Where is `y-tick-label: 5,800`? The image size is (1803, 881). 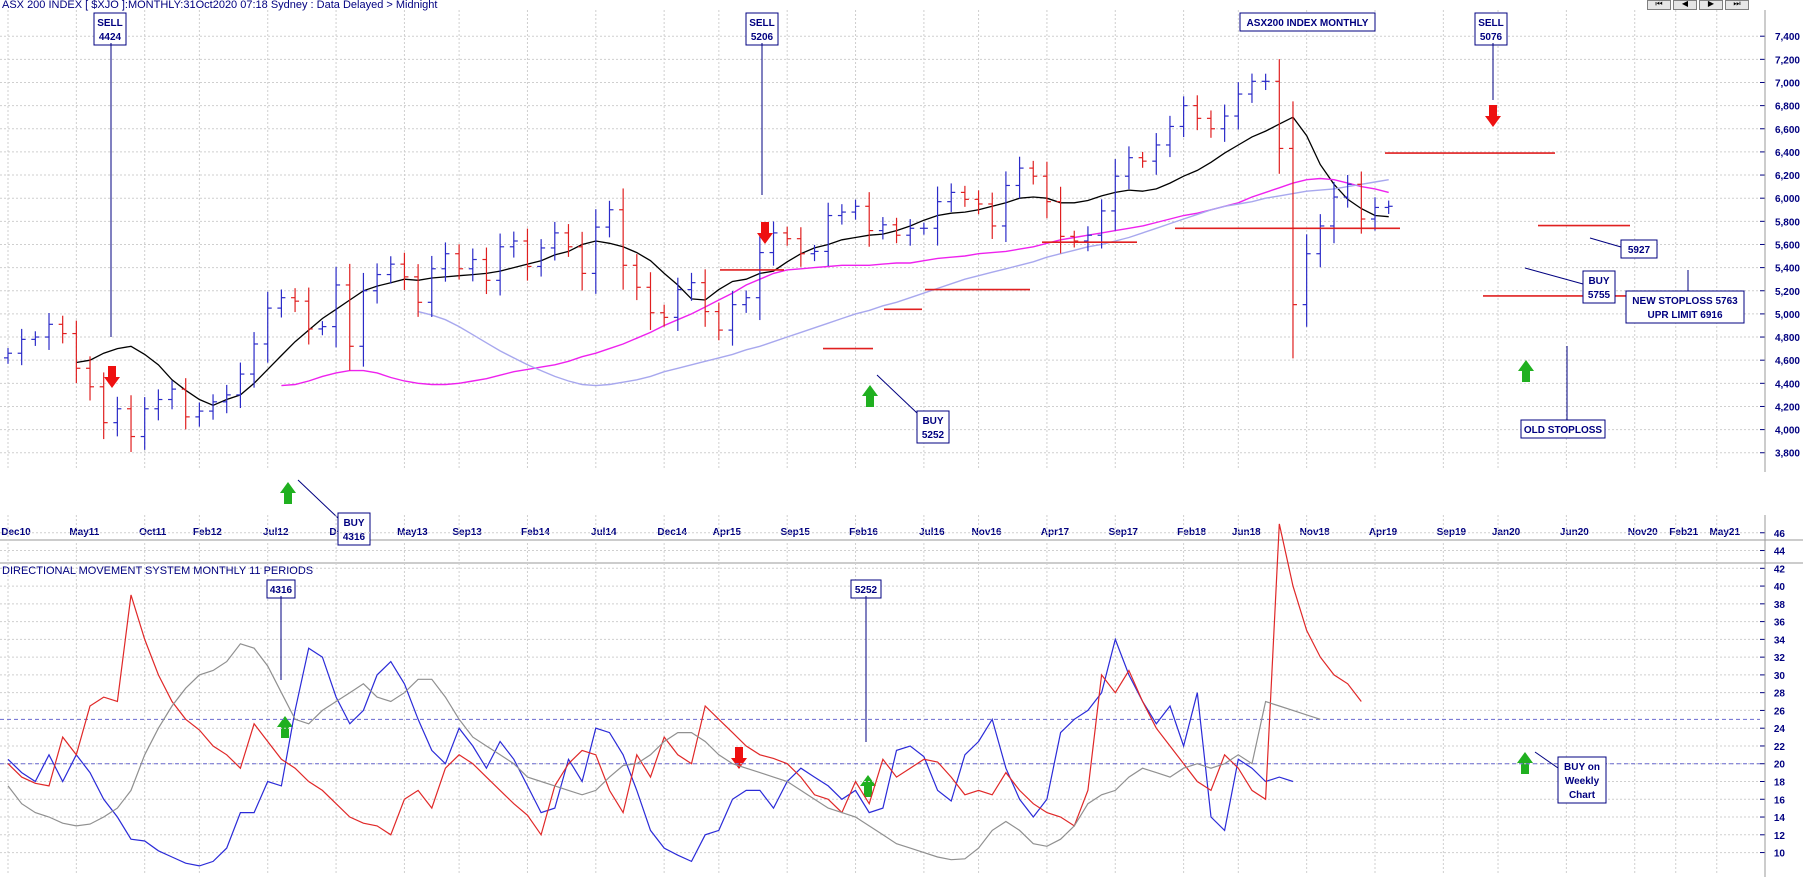
y-tick-label: 5,800 is located at coordinates (1787, 222).